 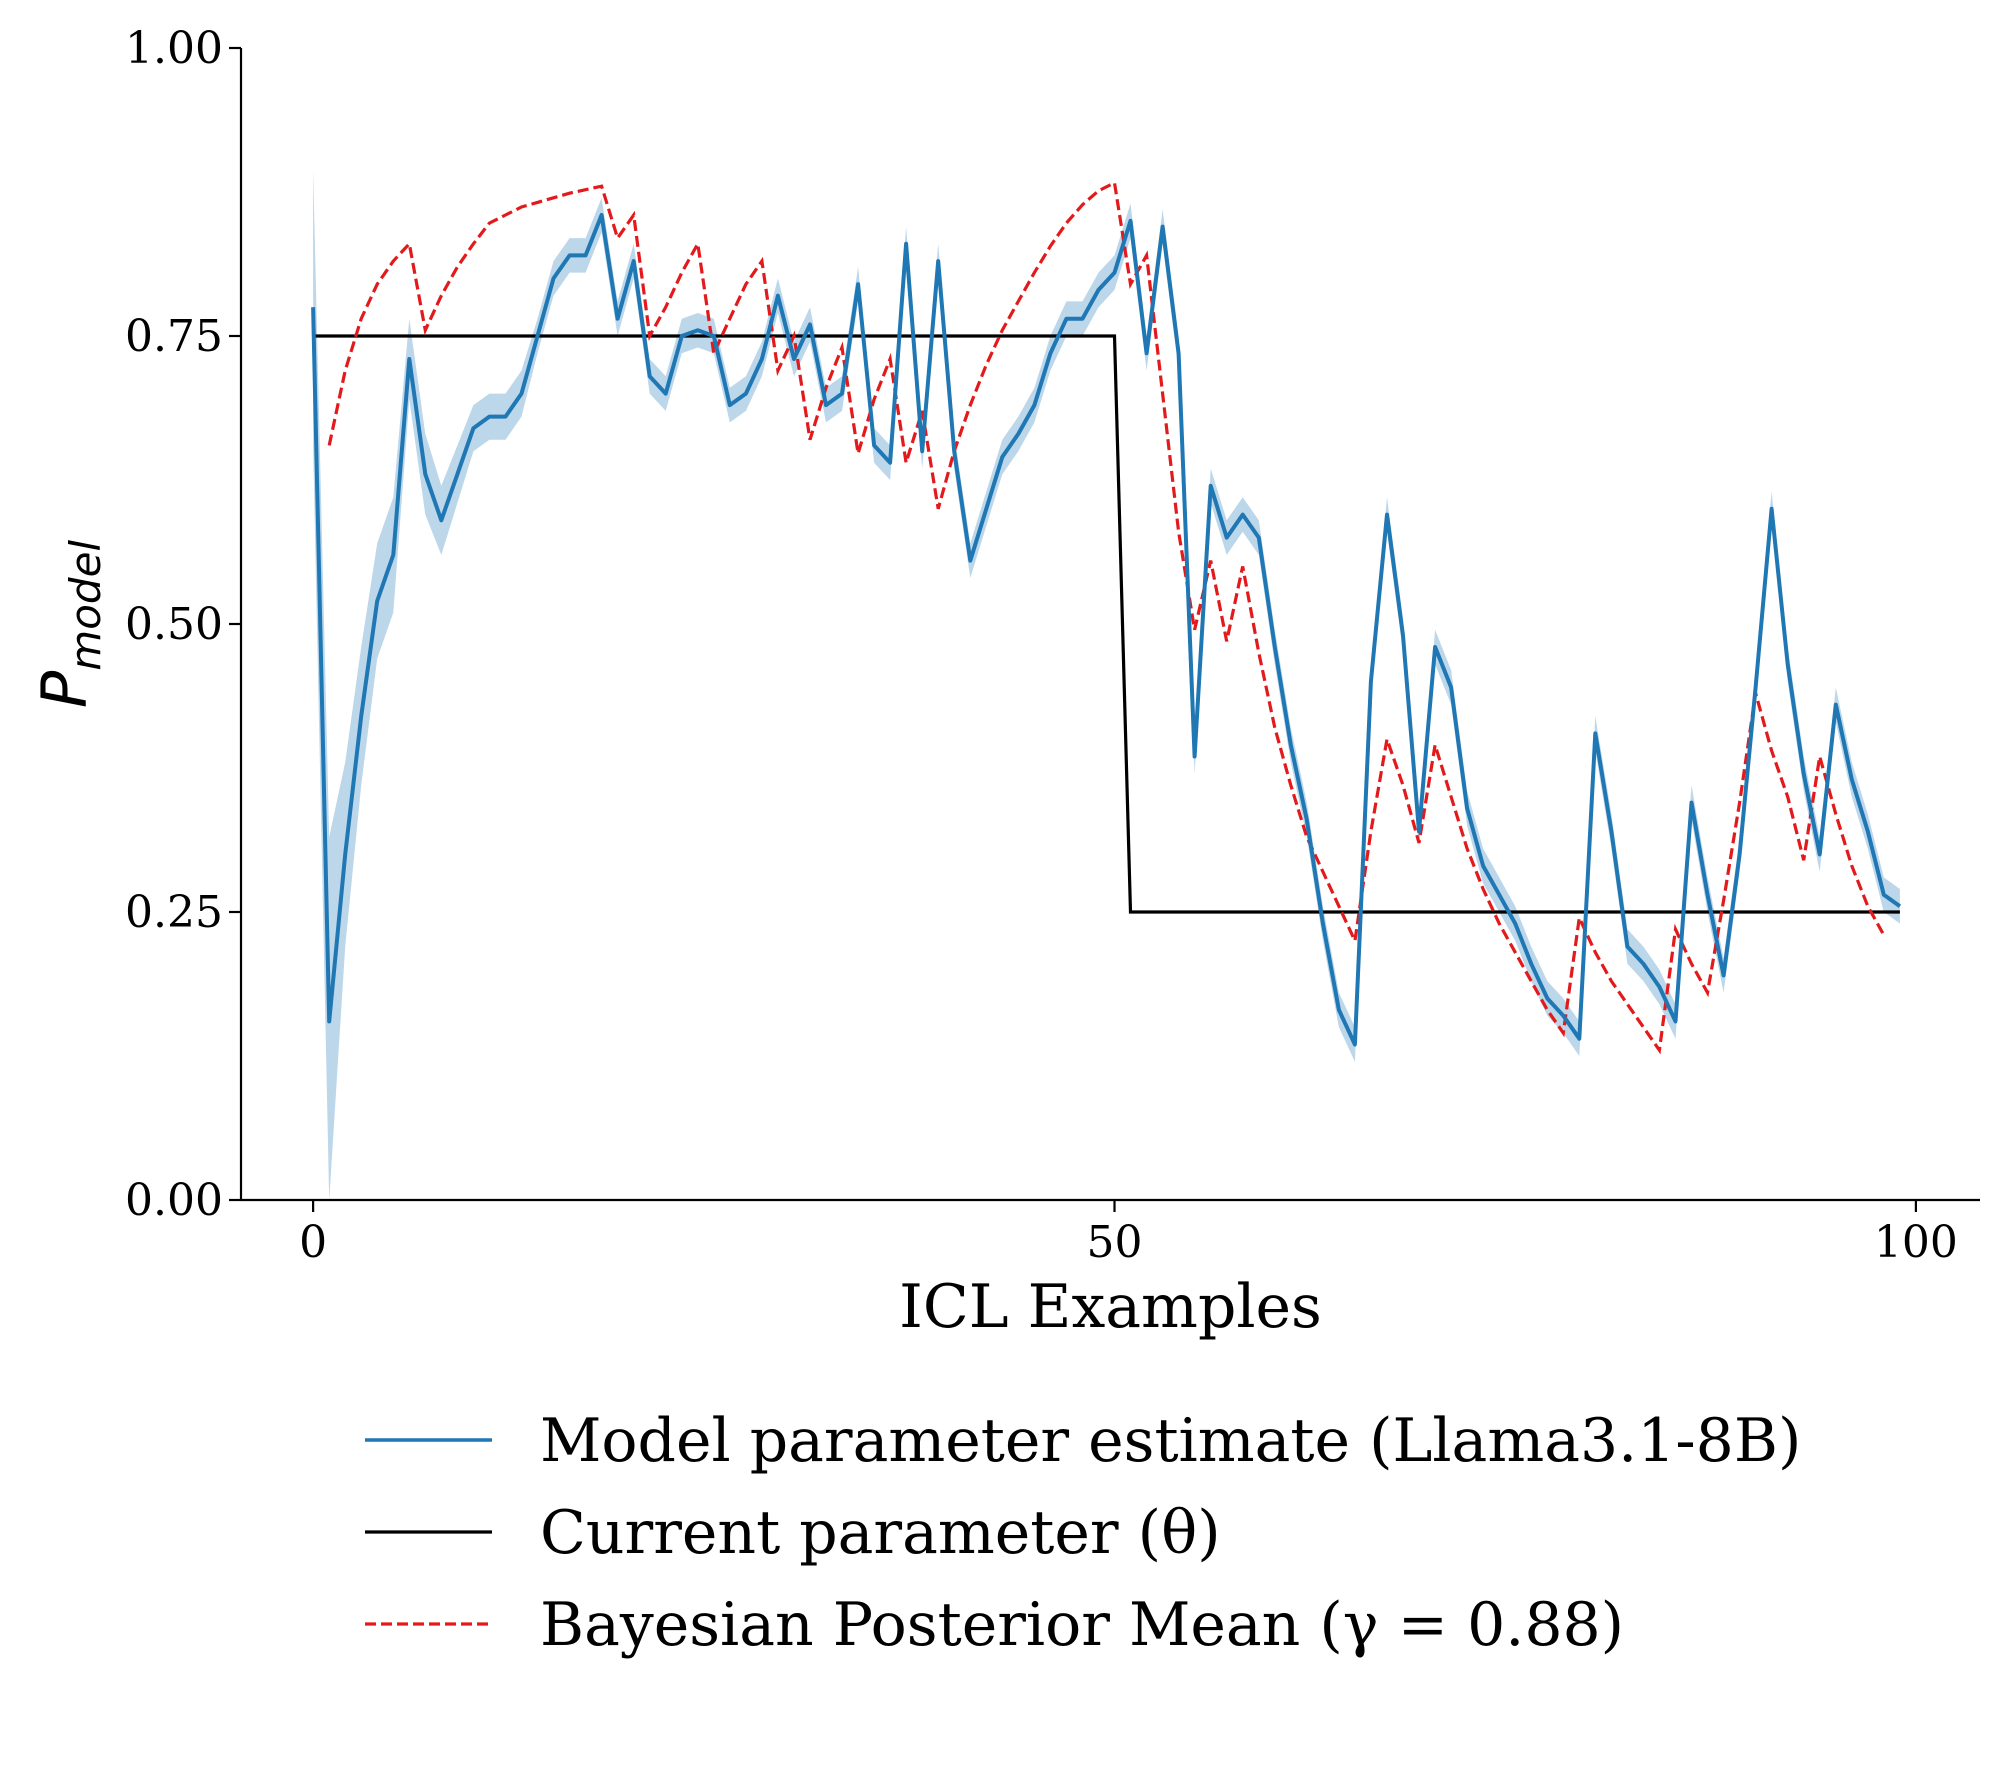 I want to click on legend-label: Bayesian Posterior Mean (γ = 0.88), so click(x=1082, y=1625).